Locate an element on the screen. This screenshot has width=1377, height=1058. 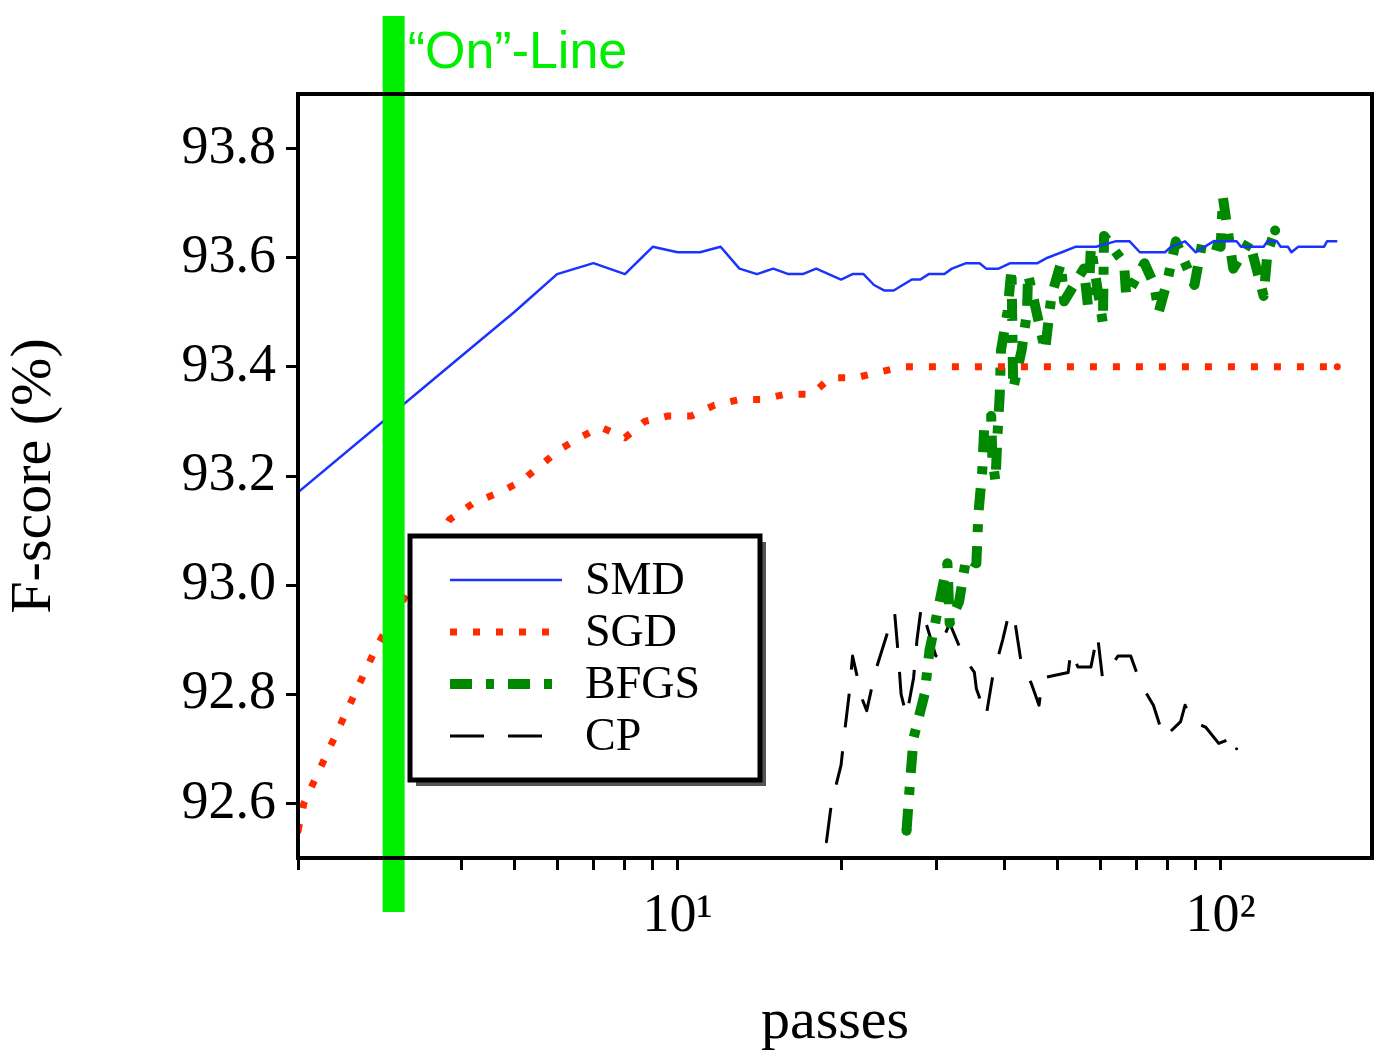
y-tick-label: 93.0 is located at coordinates (228, 581).